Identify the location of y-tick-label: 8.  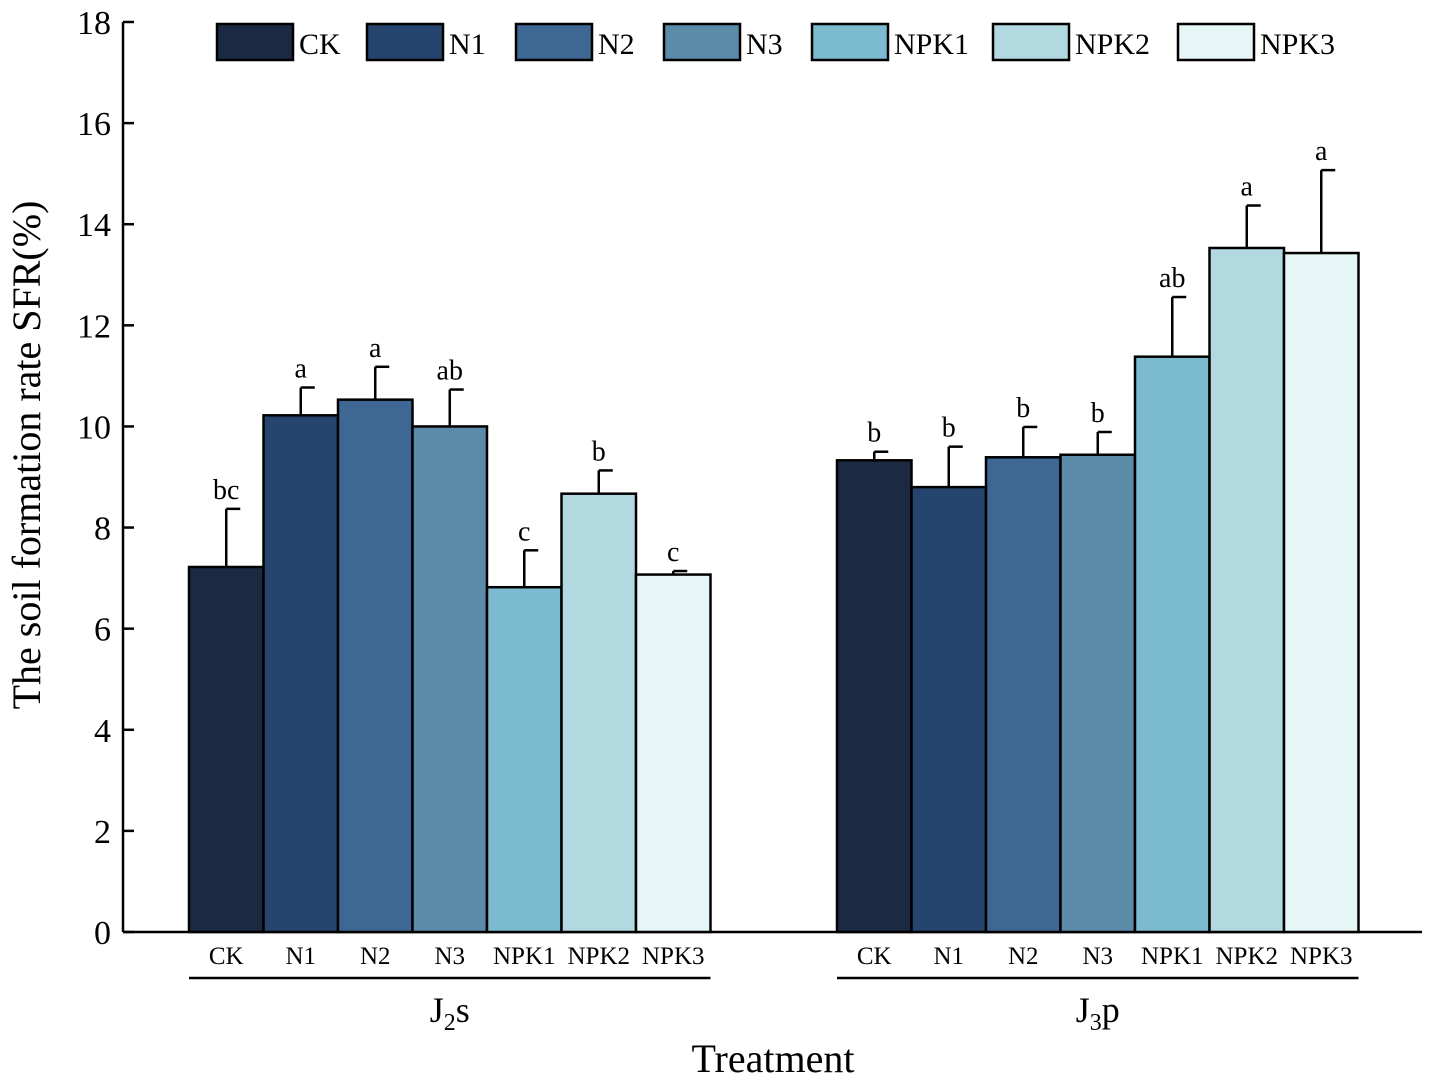
(102, 529).